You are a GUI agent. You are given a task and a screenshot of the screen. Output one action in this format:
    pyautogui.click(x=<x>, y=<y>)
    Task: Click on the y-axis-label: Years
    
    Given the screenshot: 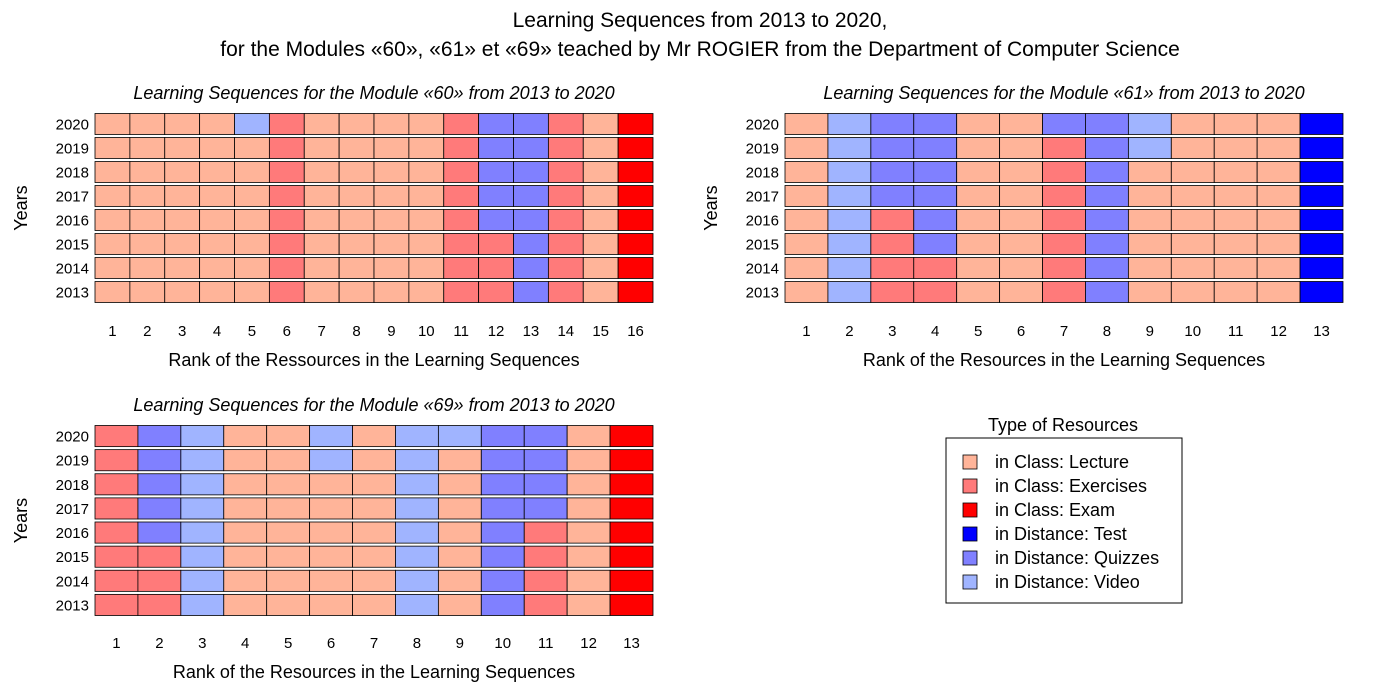 What is the action you would take?
    pyautogui.click(x=21, y=207)
    